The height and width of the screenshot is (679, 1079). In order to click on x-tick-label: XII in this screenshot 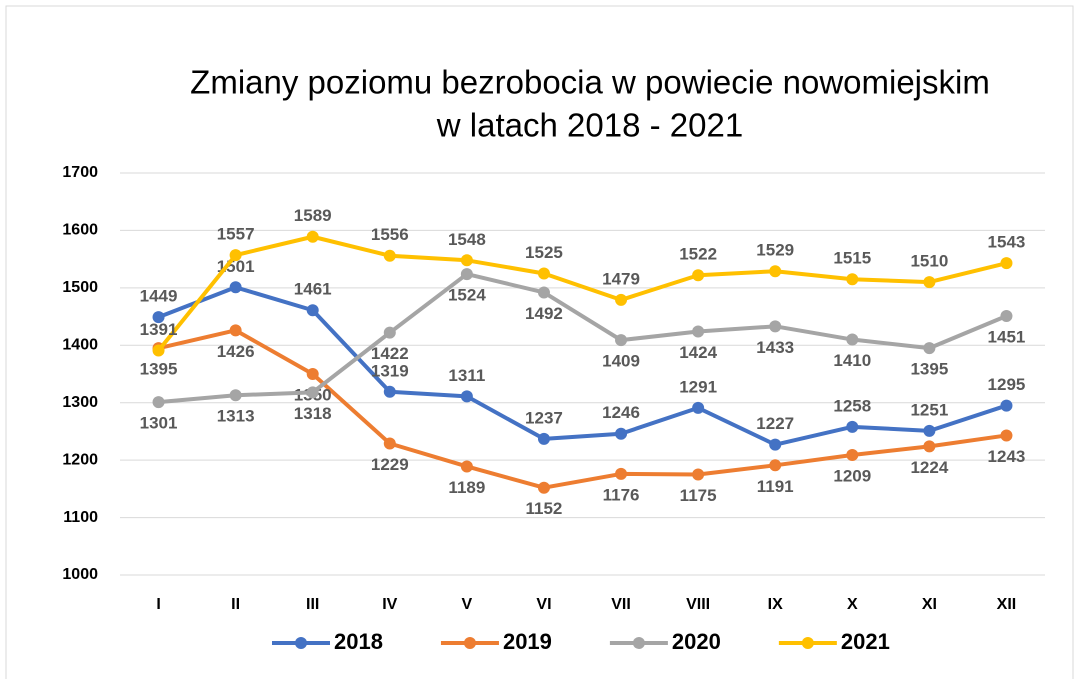, I will do `click(1007, 604)`.